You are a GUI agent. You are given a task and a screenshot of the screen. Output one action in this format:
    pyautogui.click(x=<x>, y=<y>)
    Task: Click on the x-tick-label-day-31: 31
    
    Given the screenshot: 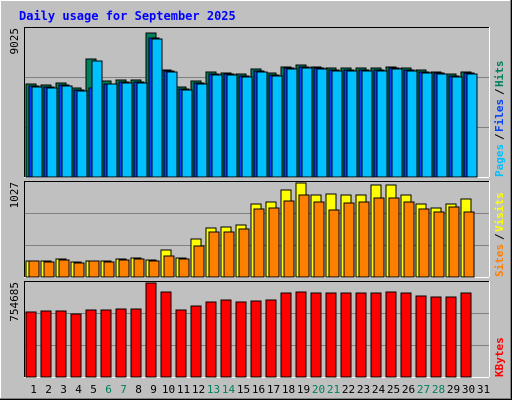 What is the action you would take?
    pyautogui.click(x=483, y=389)
    